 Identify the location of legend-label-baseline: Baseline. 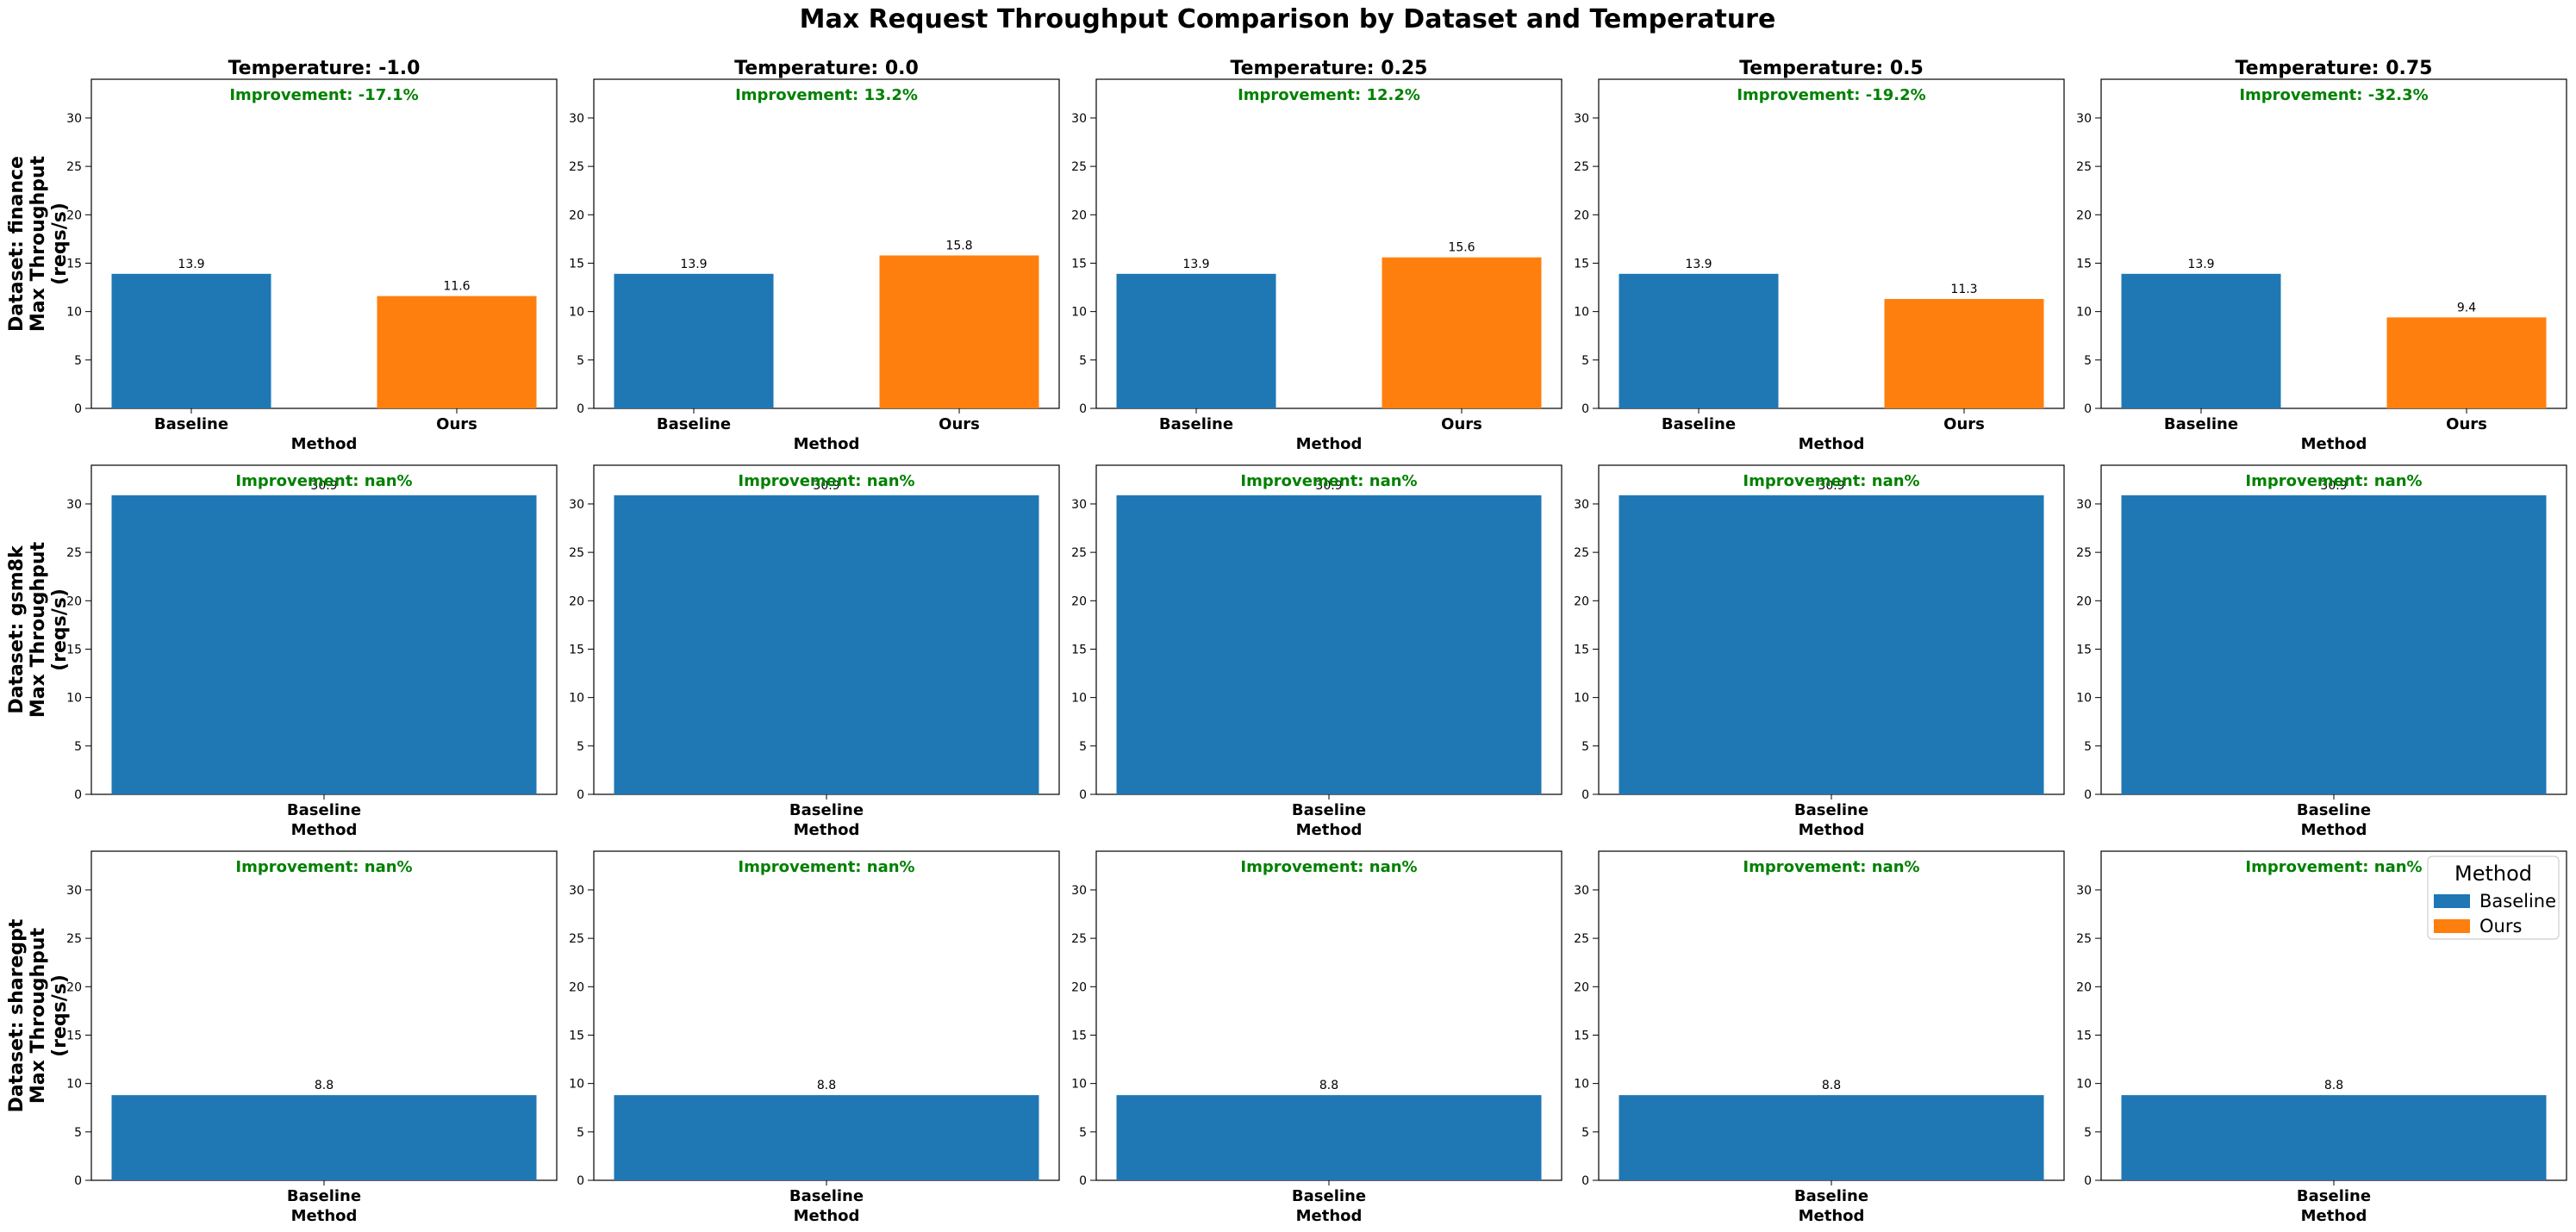
(2517, 902).